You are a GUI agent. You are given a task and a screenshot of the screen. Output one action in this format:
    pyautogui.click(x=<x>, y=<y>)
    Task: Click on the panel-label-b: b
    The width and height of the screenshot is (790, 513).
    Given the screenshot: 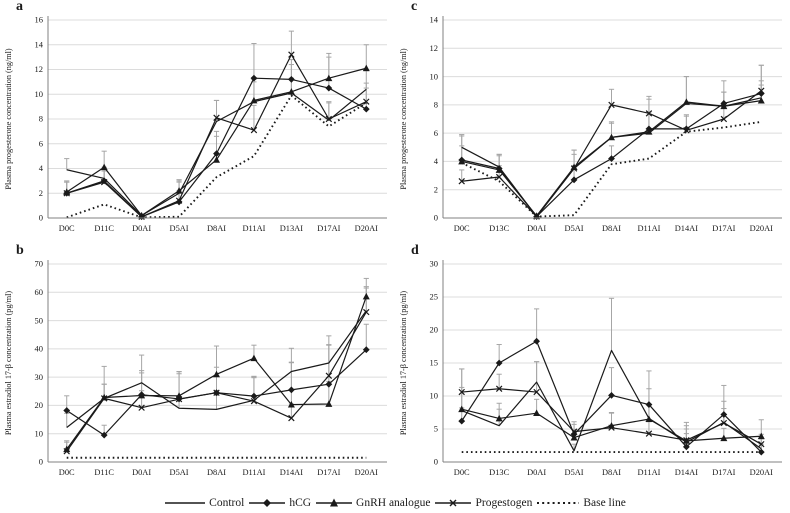 What is the action you would take?
    pyautogui.click(x=20, y=250)
    